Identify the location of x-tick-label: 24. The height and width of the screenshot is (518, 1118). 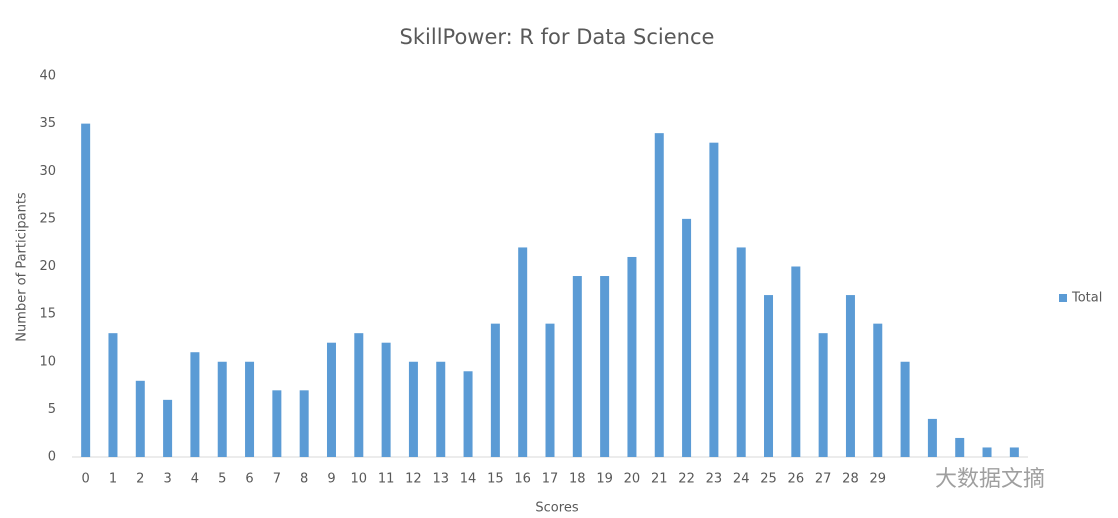
(741, 479).